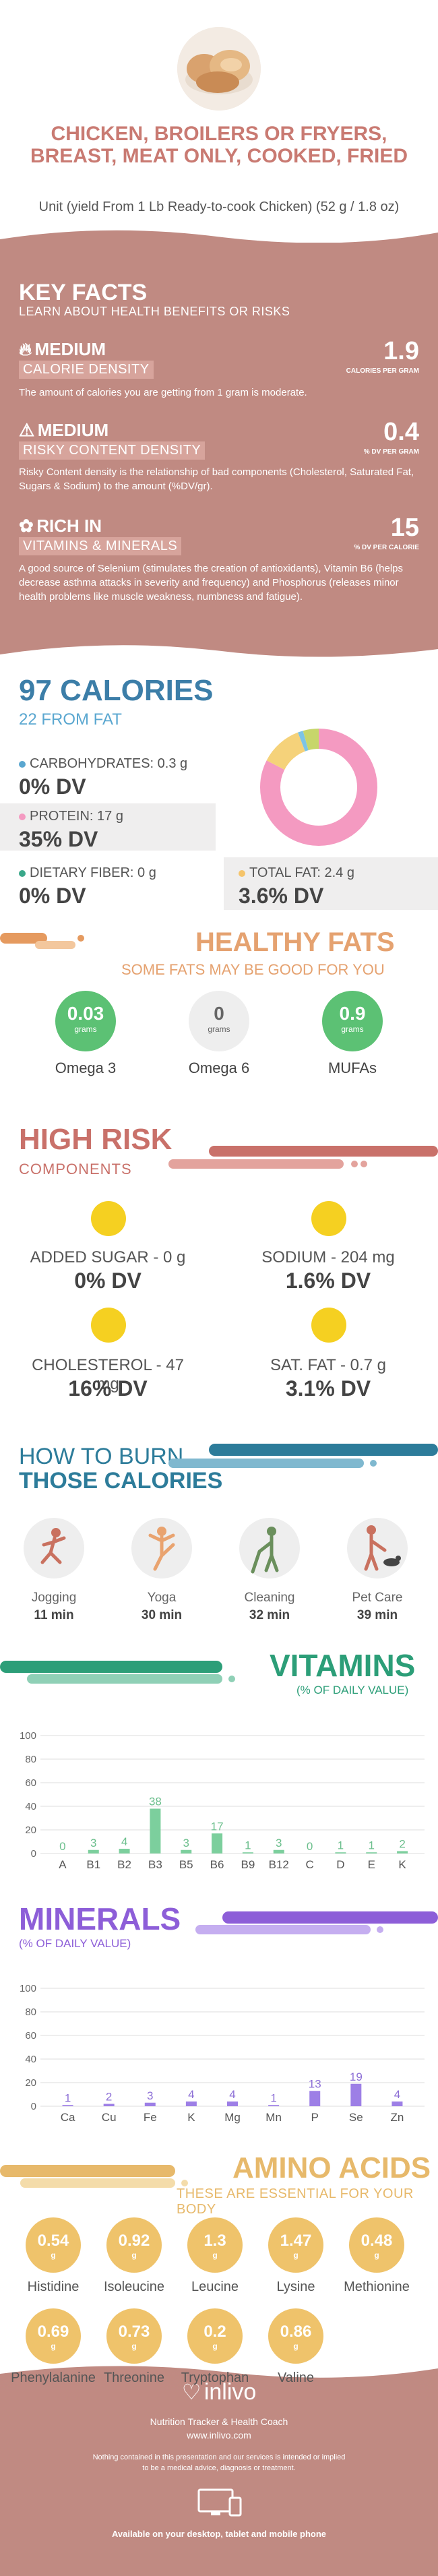 This screenshot has width=438, height=2576. What do you see at coordinates (83, 293) in the screenshot?
I see `key-facts-title: KEY FACTS` at bounding box center [83, 293].